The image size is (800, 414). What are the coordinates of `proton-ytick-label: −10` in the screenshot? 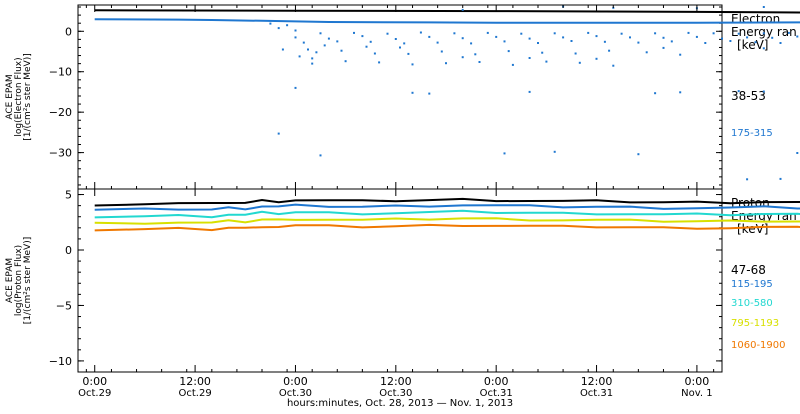 It's located at (60, 361).